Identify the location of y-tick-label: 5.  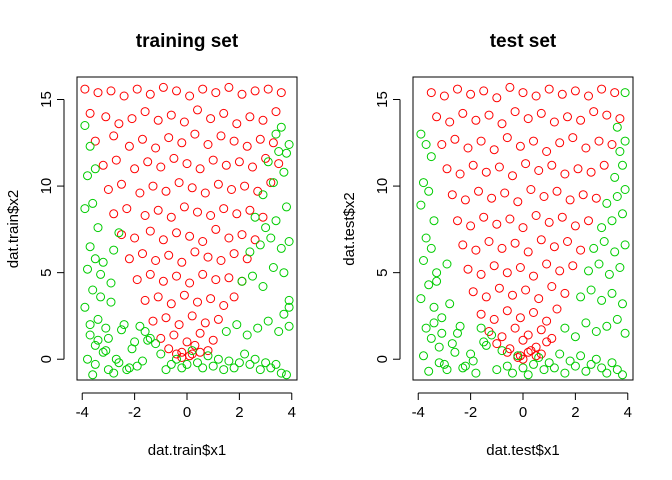
(382, 272).